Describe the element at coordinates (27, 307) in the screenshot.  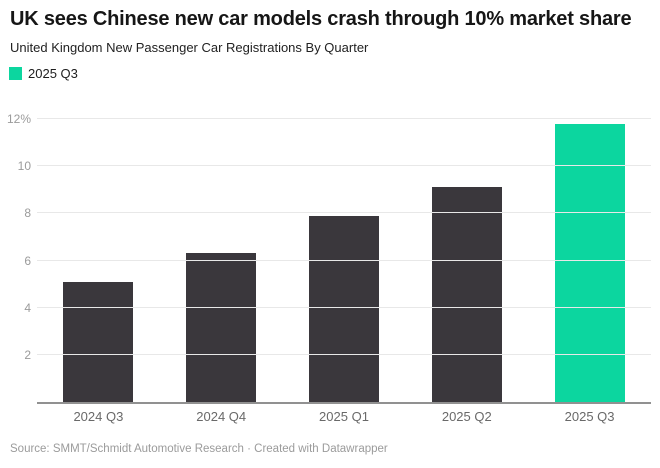
I see `y-tick-label-4: 4` at that location.